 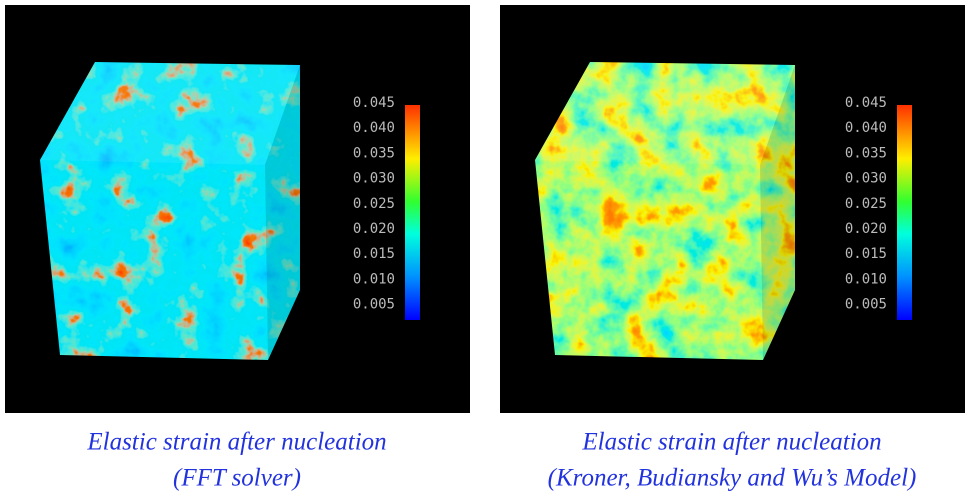 I want to click on caption-line: (FFT solver), so click(x=237, y=478).